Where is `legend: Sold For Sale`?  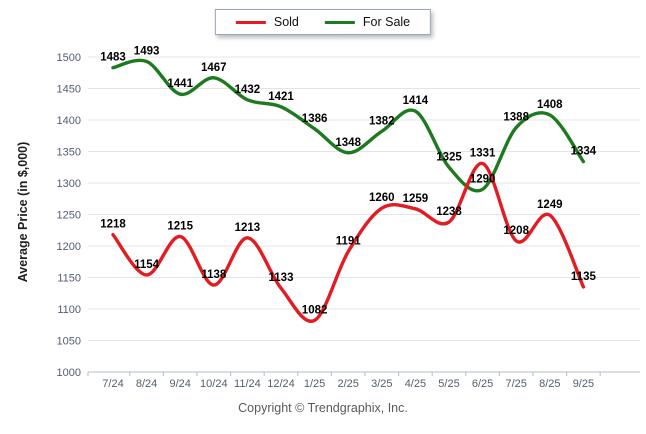
legend: Sold For Sale is located at coordinates (323, 22).